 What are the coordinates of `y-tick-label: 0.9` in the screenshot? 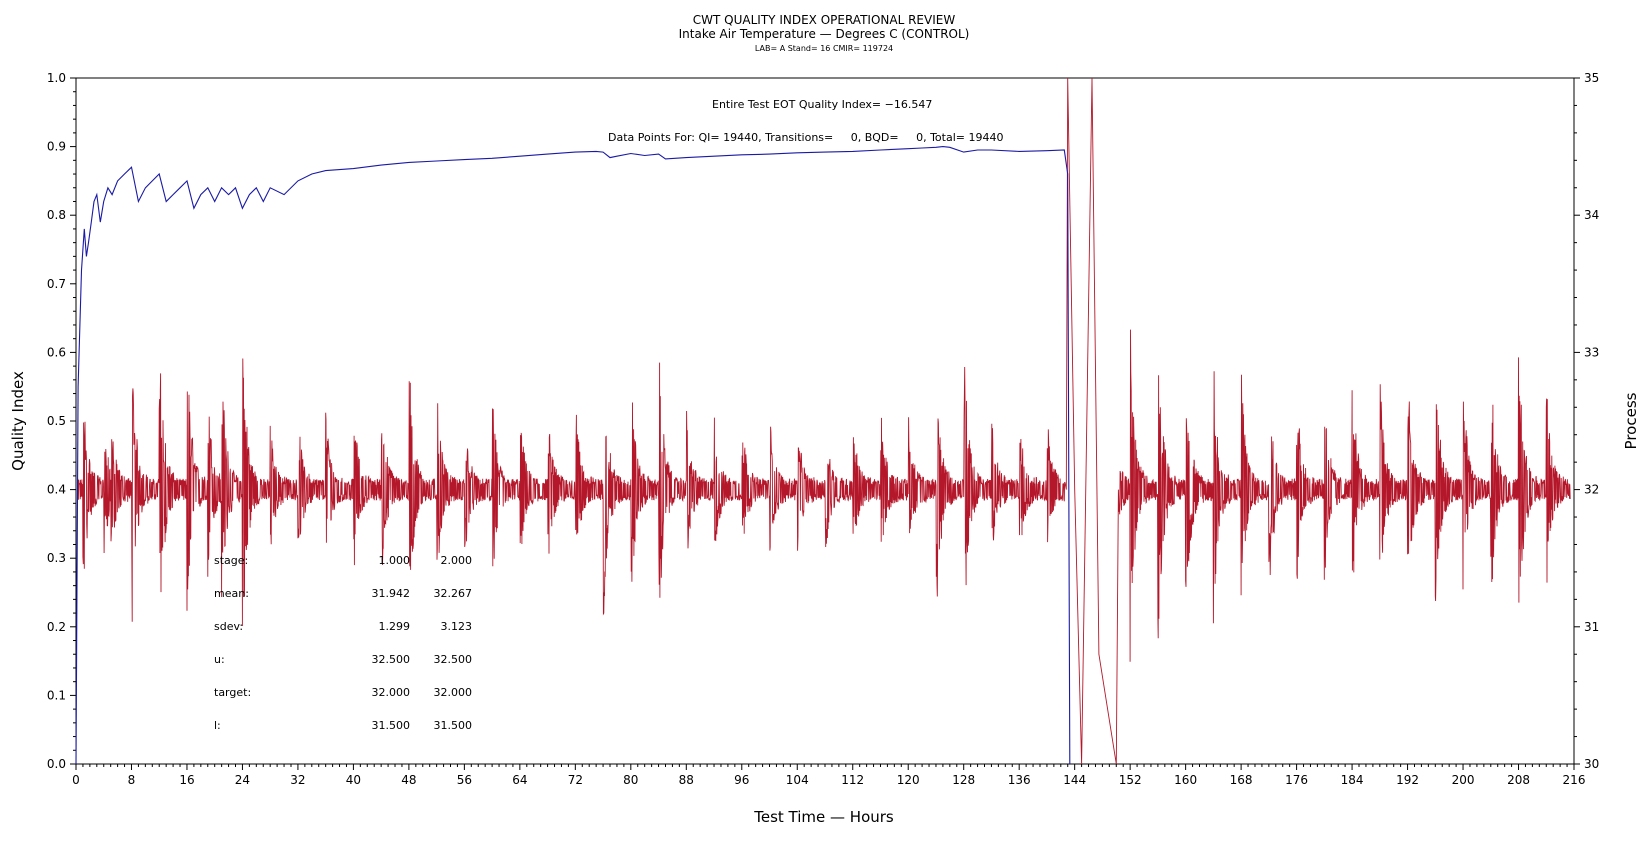 It's located at (56, 147).